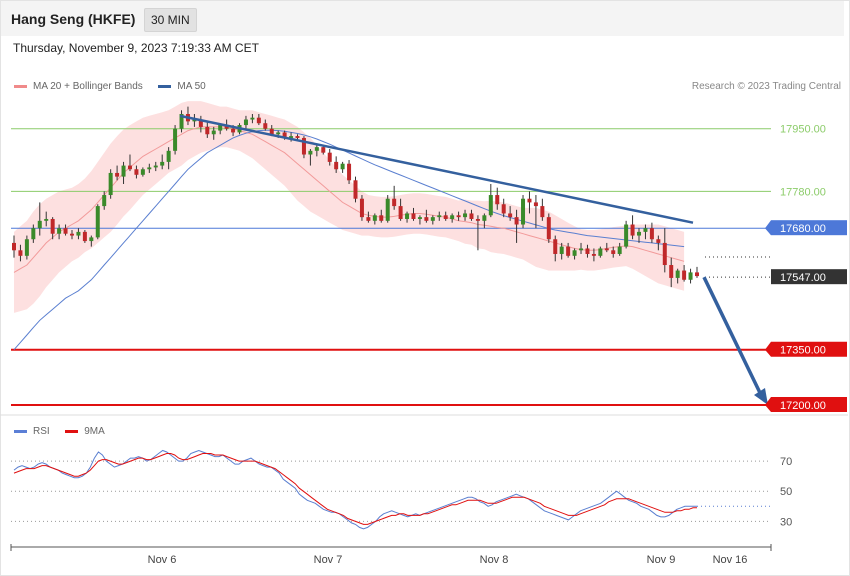 This screenshot has width=850, height=576. I want to click on legend-swatch-ma20, so click(20, 86).